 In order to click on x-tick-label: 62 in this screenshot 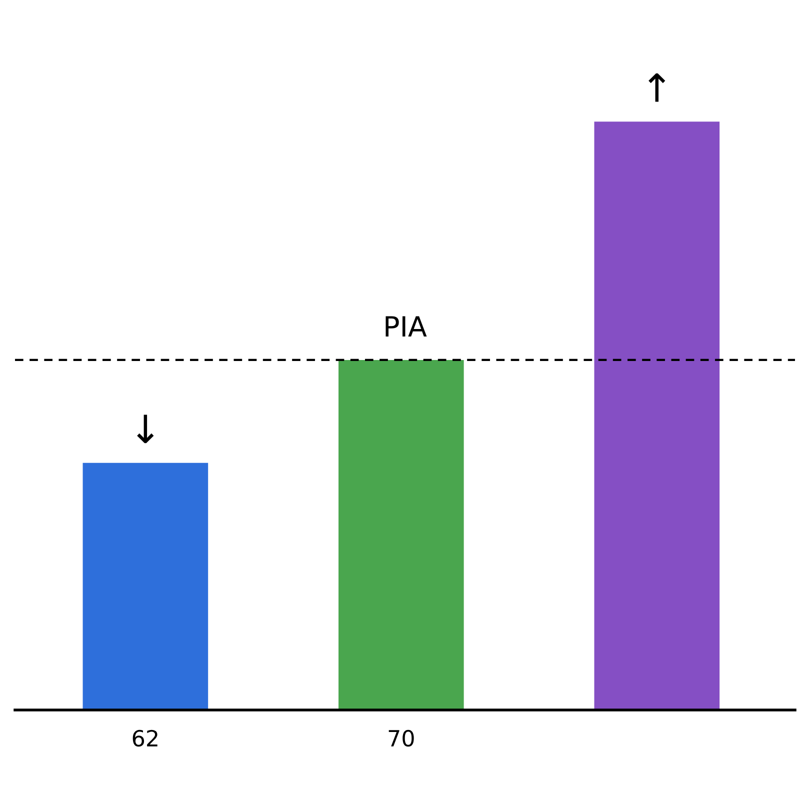, I will do `click(145, 738)`.